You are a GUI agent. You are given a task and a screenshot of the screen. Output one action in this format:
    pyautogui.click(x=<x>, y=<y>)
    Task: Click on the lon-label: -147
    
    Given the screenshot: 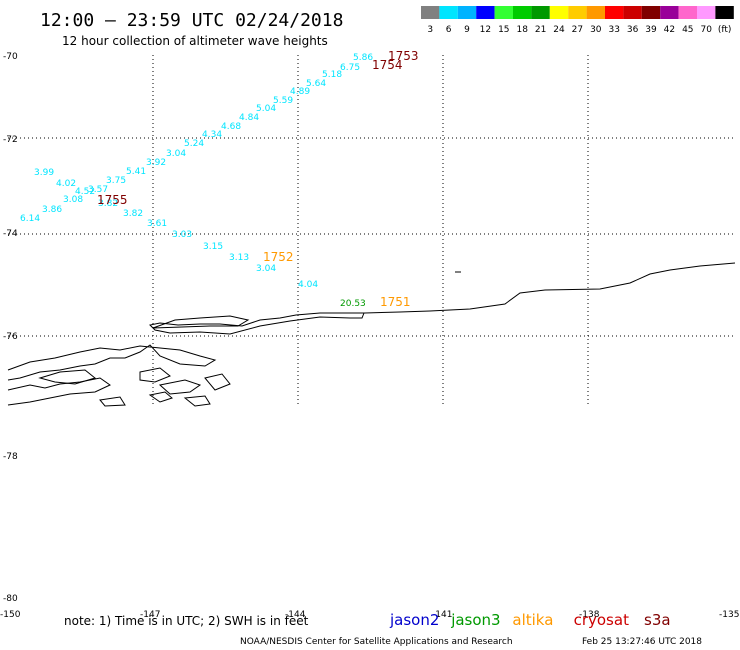 What is the action you would take?
    pyautogui.click(x=150, y=615)
    